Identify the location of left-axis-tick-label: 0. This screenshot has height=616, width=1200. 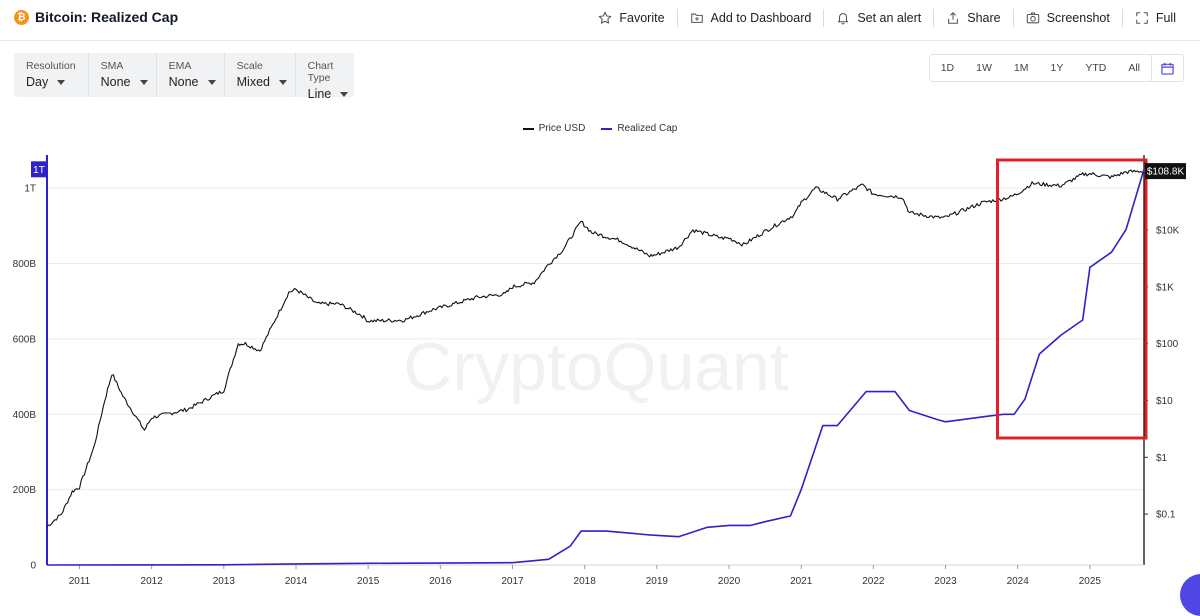
(33, 566).